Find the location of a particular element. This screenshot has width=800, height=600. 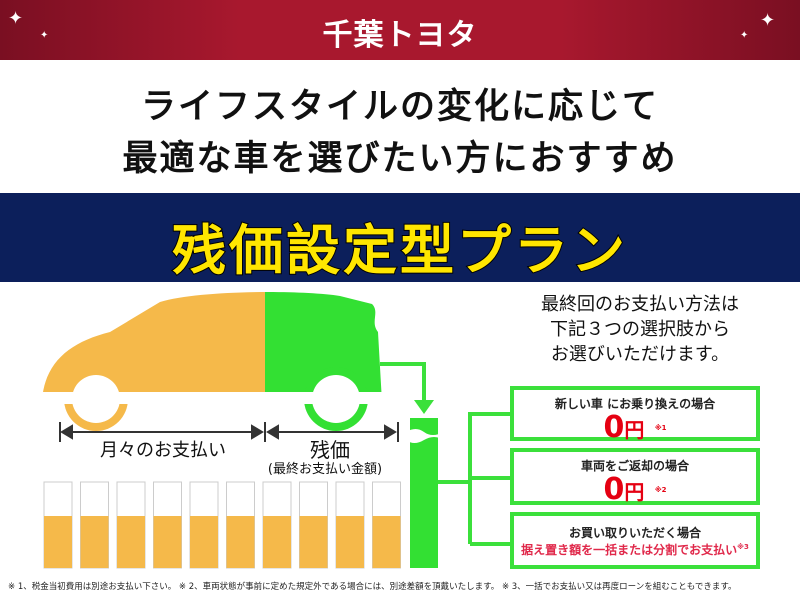

lead-text: 最終回のお支払い方法は 下記３つの選択肢から お選びいただけます。 is located at coordinates (640, 329).